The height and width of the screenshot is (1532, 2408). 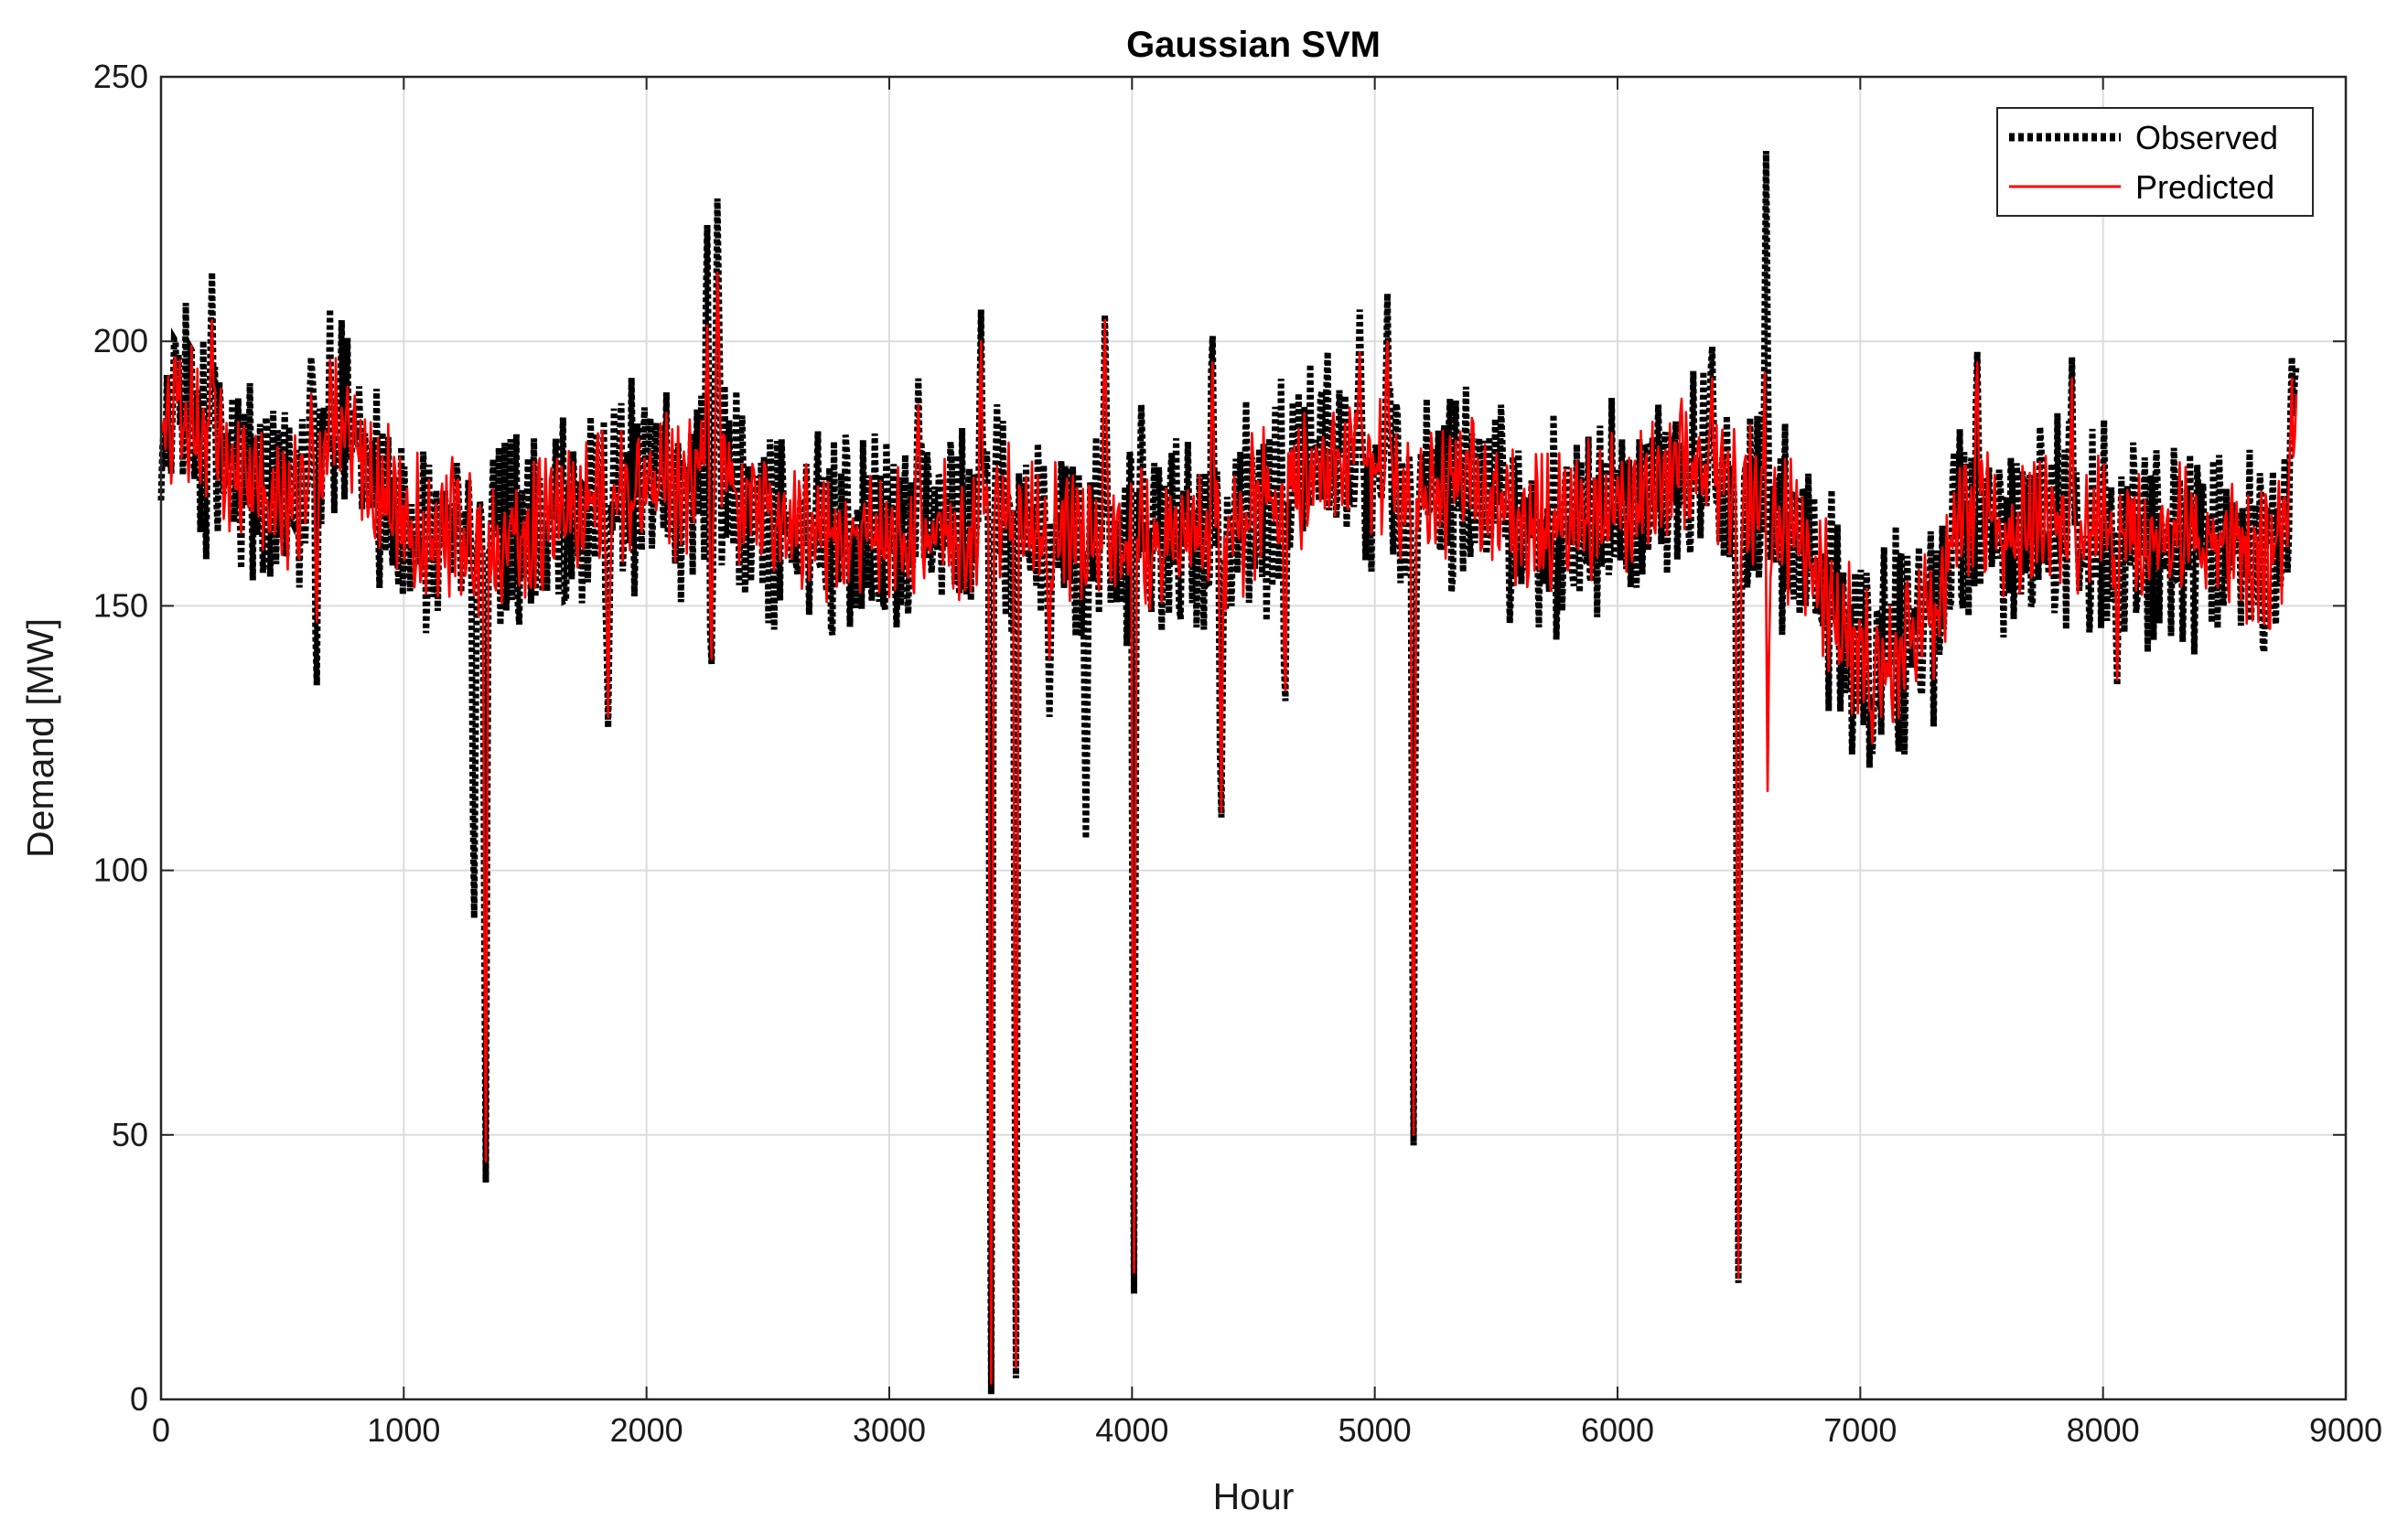 I want to click on y-tick-label: 250, so click(x=120, y=76).